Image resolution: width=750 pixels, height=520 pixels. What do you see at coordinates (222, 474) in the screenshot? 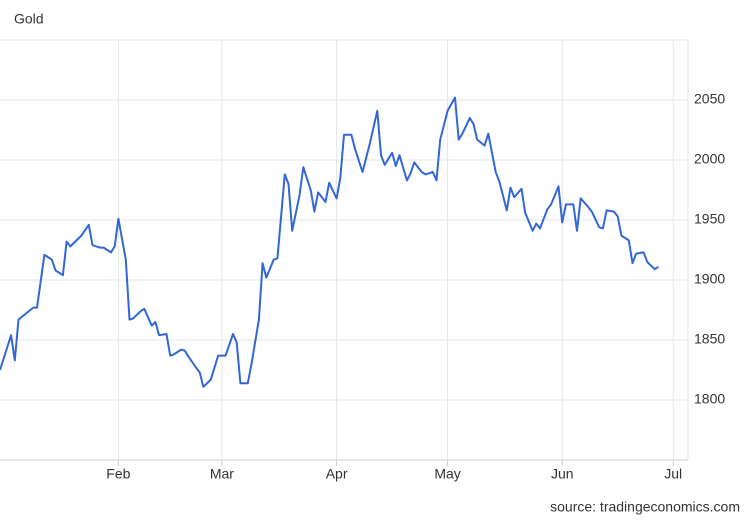
I see `x-tick-label: Mar` at bounding box center [222, 474].